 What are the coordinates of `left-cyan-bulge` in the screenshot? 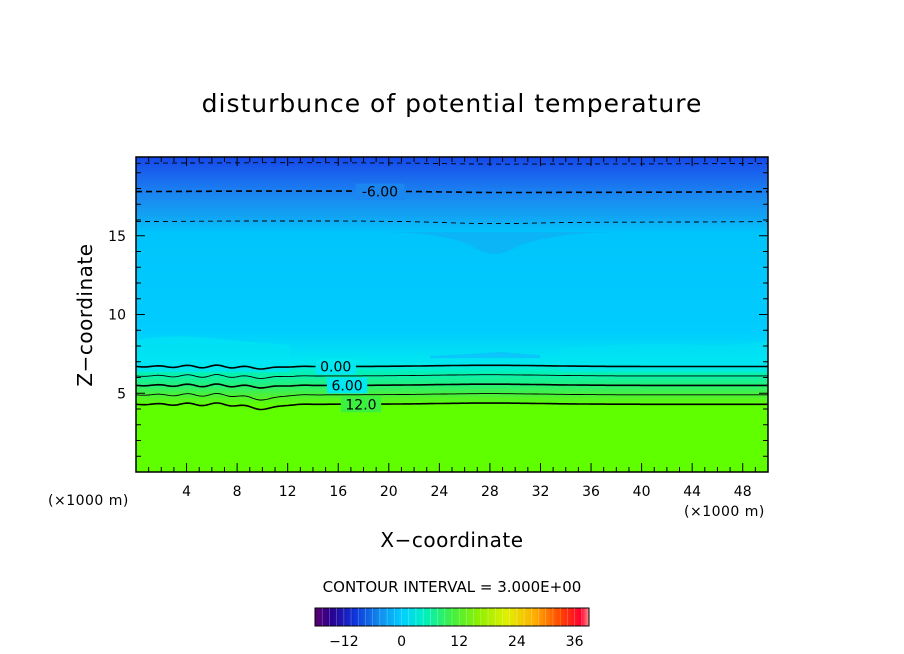 It's located at (213, 354).